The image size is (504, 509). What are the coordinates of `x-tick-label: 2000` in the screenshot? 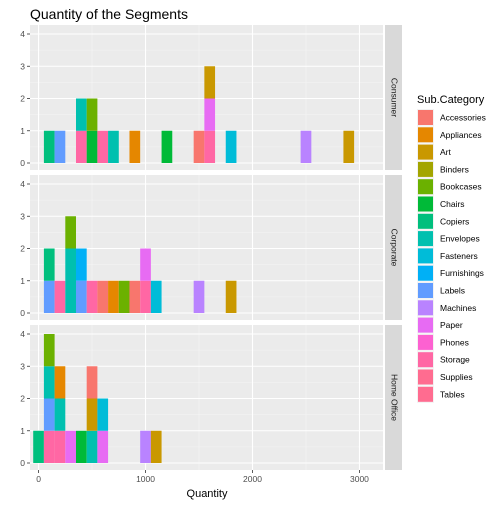 It's located at (252, 479).